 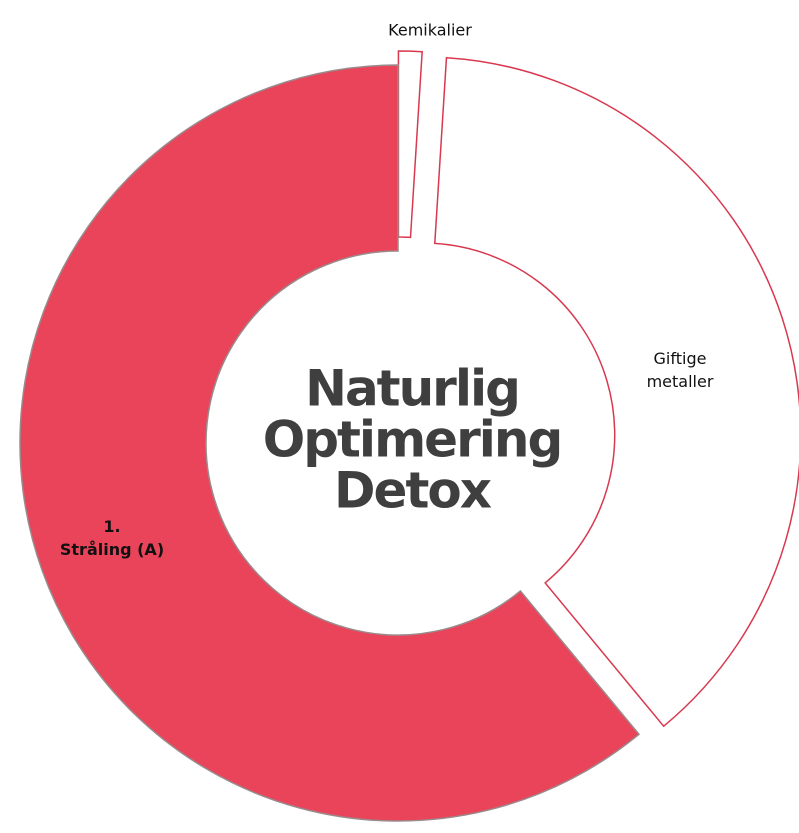 What do you see at coordinates (112, 537) in the screenshot?
I see `slice-label: 1. Stråling (A)` at bounding box center [112, 537].